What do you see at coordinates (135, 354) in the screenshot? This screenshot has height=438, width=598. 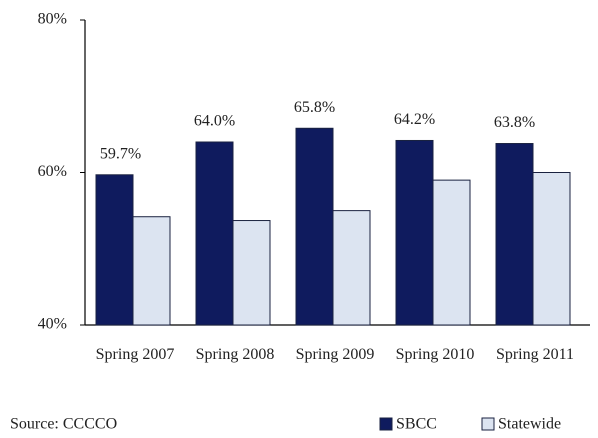 I see `x-tick-label: Spring 2007` at bounding box center [135, 354].